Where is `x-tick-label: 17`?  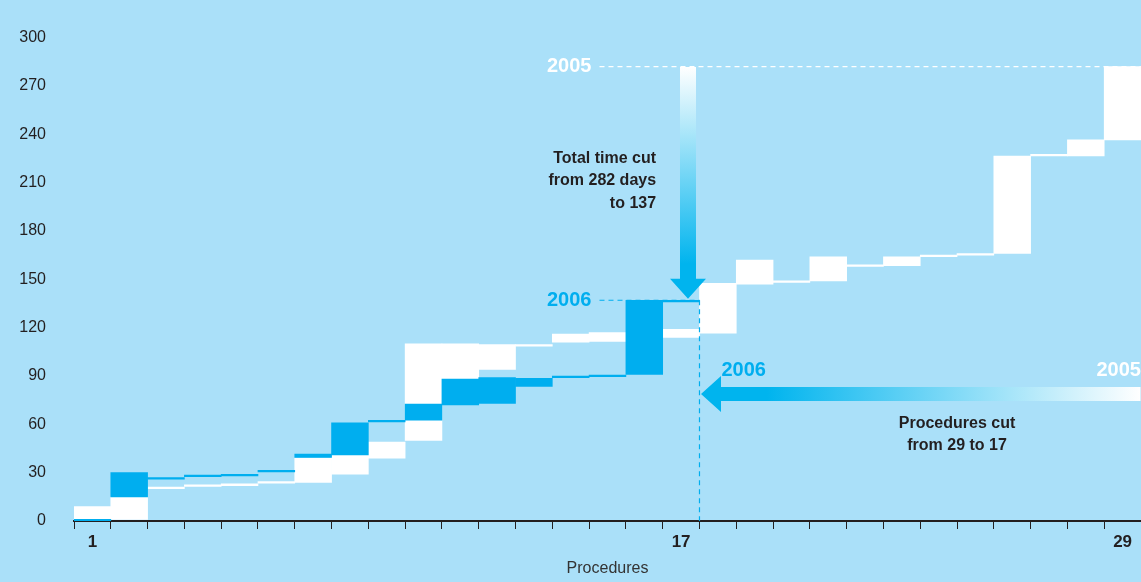 x-tick-label: 17 is located at coordinates (681, 541).